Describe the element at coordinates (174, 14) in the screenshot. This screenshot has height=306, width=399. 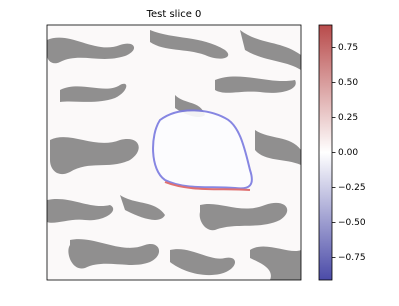
I see `chart-title: Test slice 0` at that location.